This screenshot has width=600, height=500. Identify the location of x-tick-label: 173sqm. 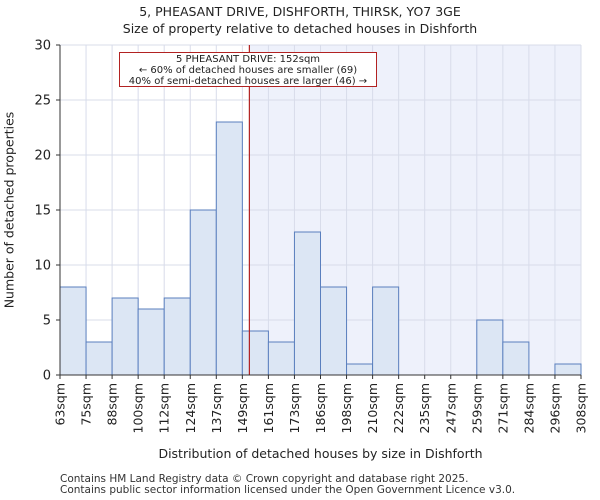
(294, 408).